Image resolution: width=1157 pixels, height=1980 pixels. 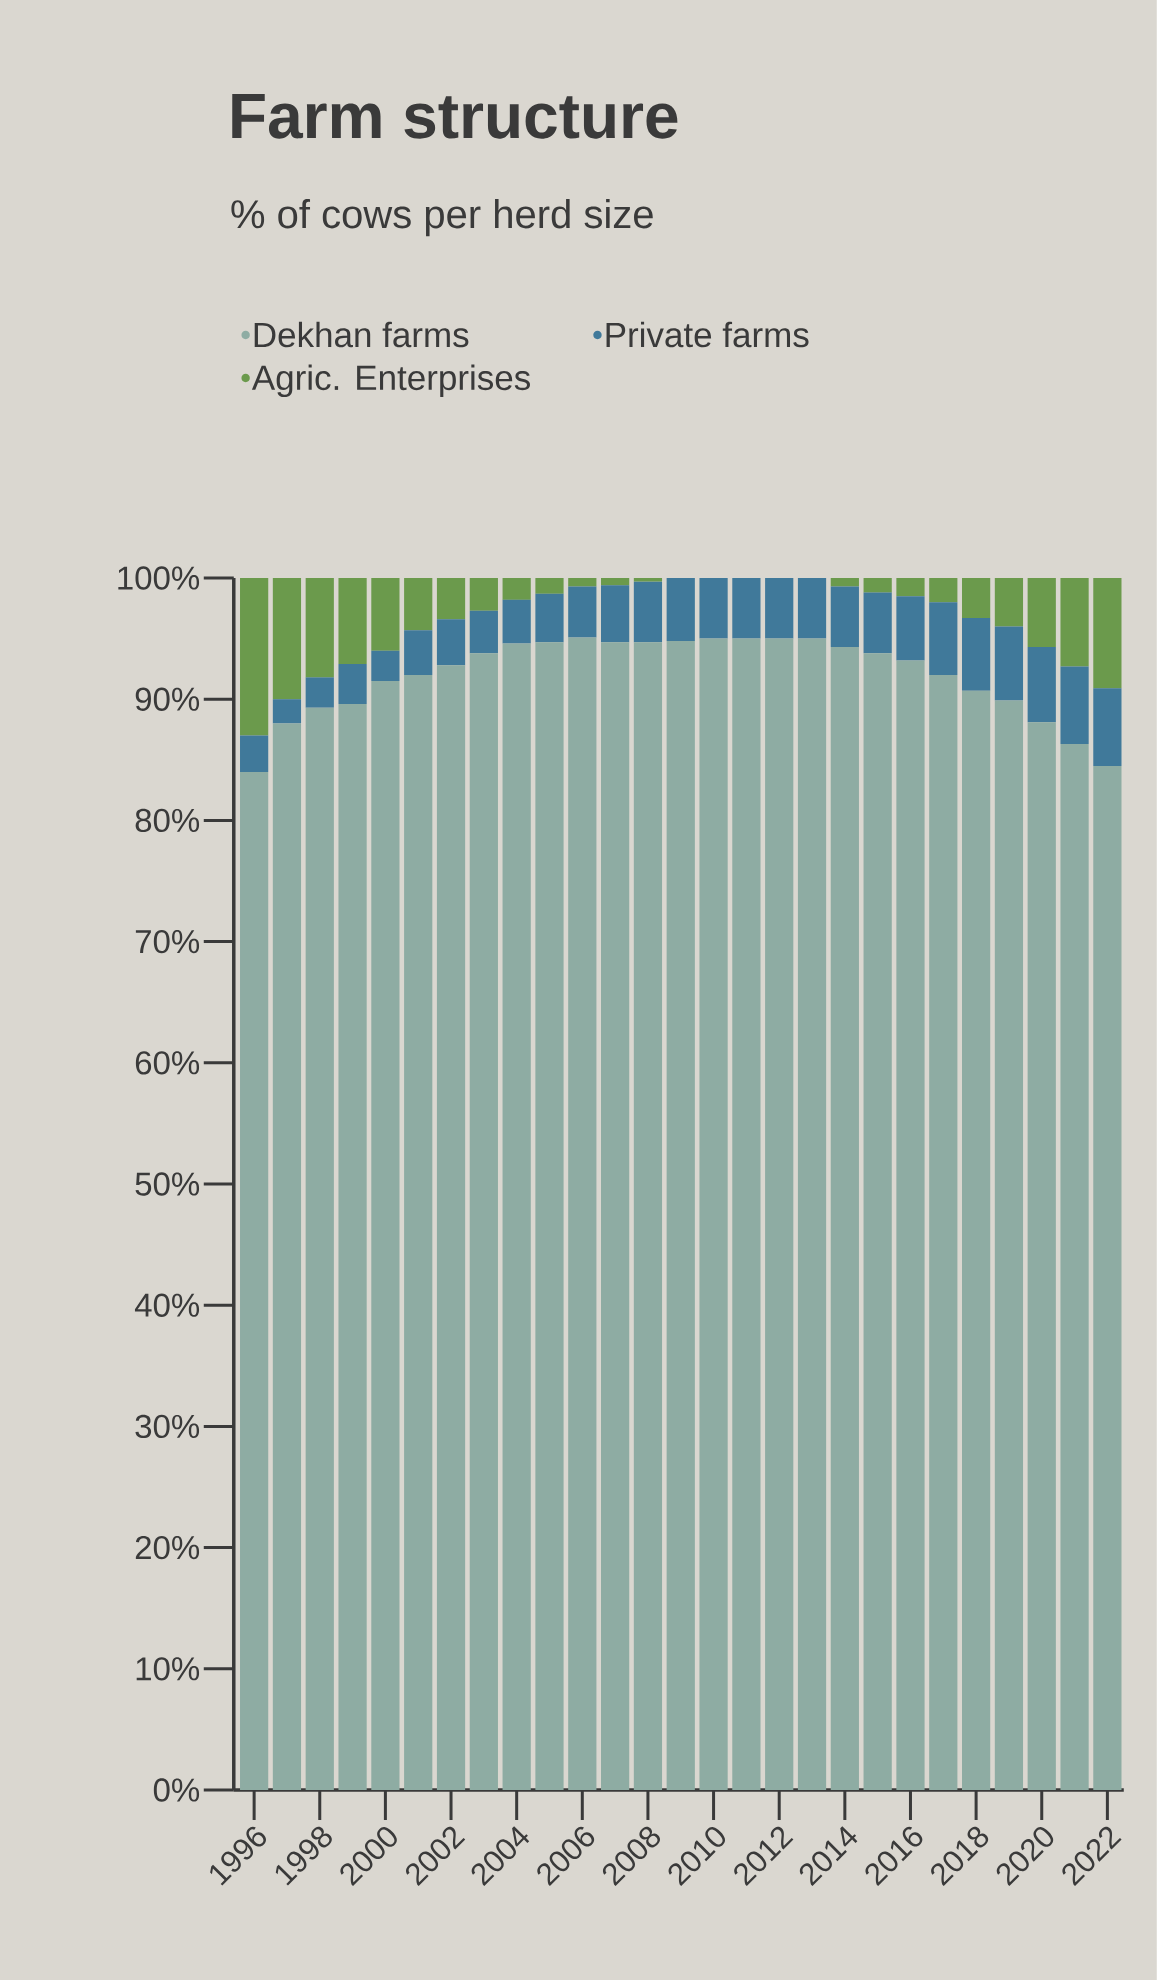 What do you see at coordinates (167, 1305) in the screenshot?
I see `y-tick-label: 40%` at bounding box center [167, 1305].